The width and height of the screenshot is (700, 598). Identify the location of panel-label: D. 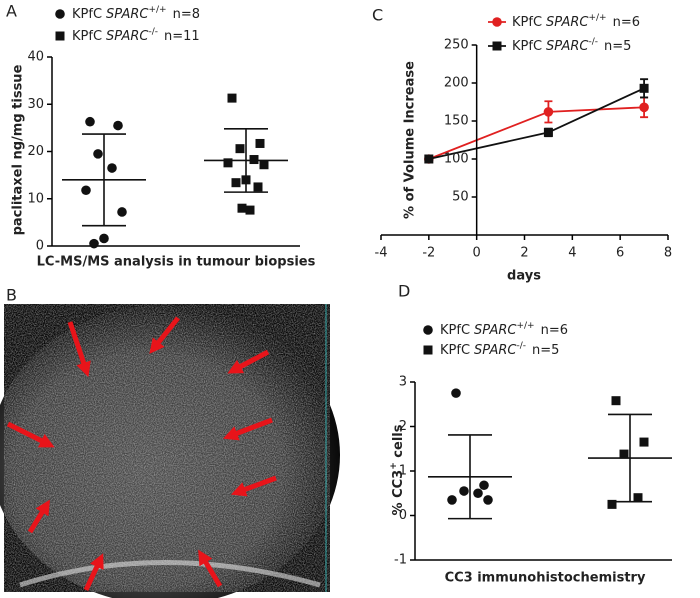
(404, 291).